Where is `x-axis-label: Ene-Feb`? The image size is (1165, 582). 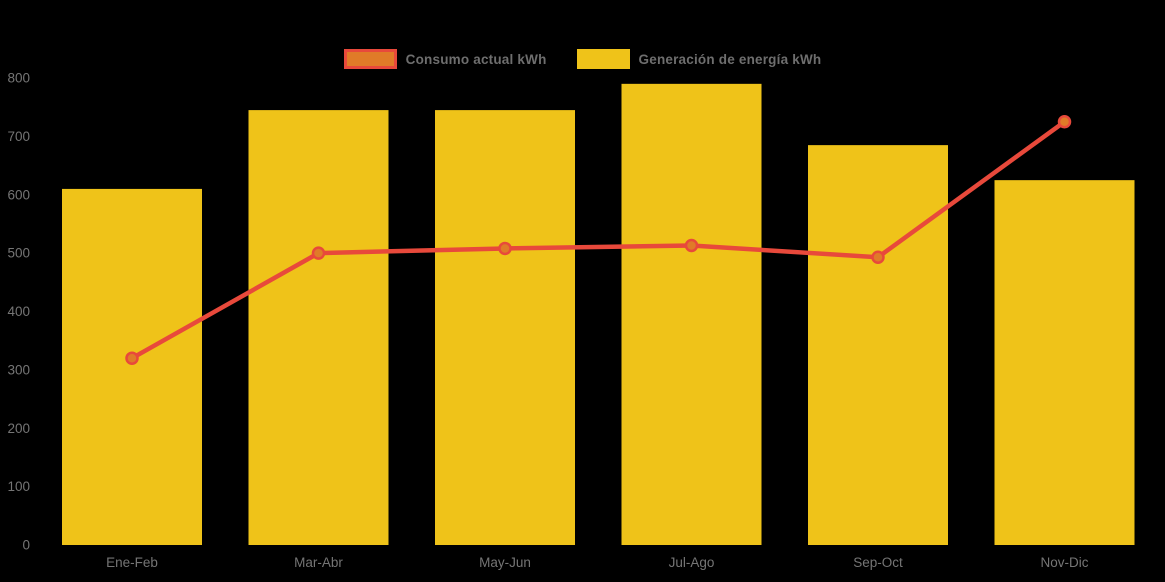 x-axis-label: Ene-Feb is located at coordinates (132, 562).